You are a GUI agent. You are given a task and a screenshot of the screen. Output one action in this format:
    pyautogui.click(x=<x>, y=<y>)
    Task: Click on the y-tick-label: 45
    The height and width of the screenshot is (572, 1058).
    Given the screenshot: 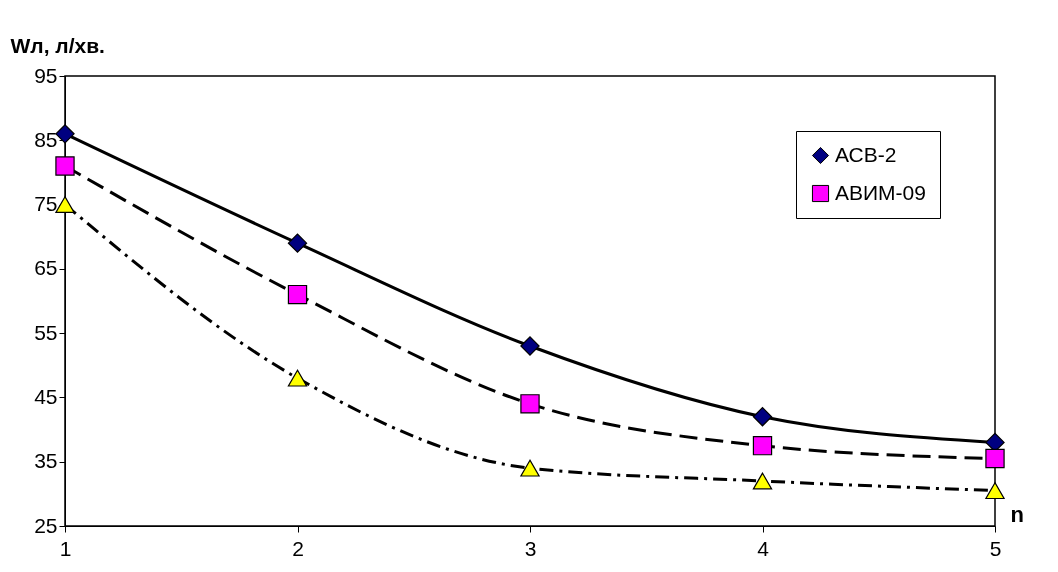 What is the action you would take?
    pyautogui.click(x=46, y=396)
    